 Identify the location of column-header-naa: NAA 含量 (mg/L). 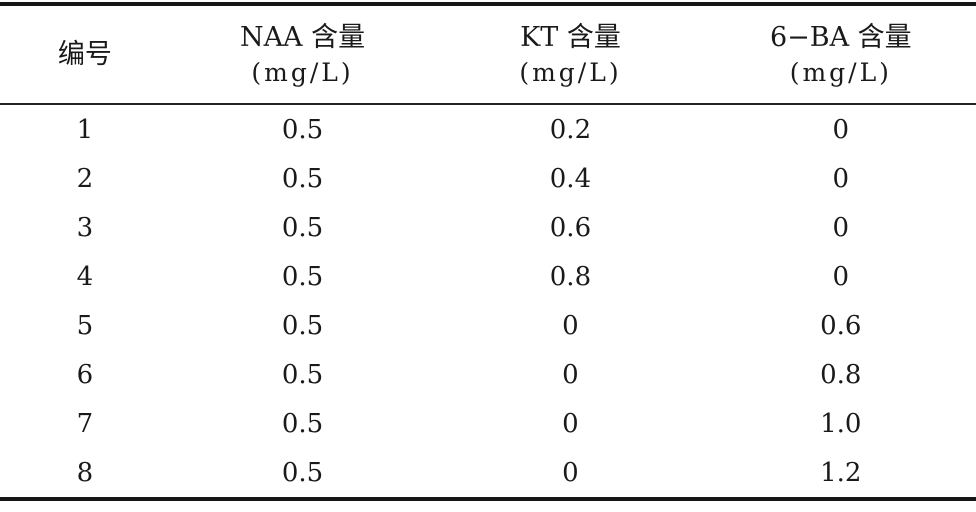
(302, 54).